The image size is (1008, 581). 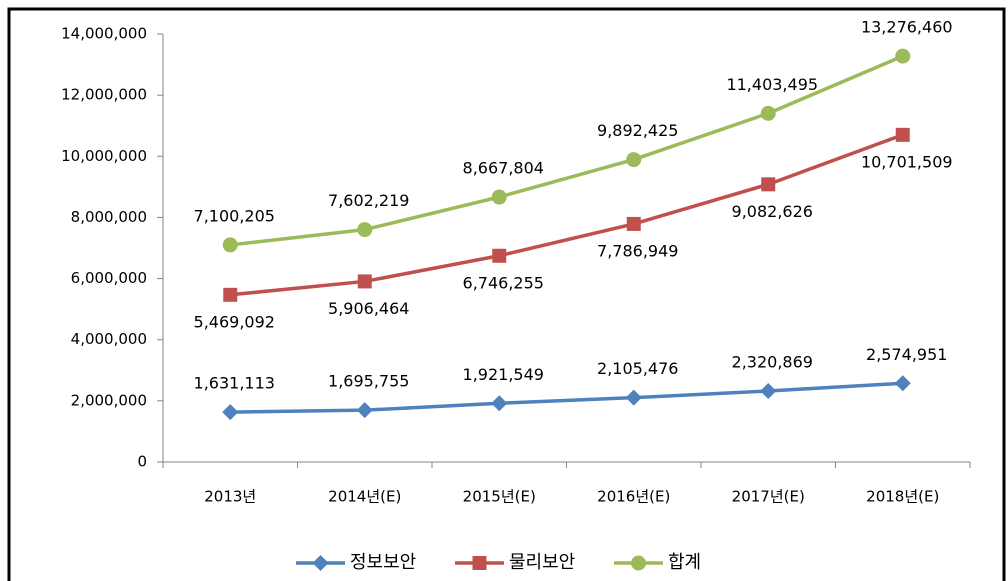 I want to click on value-label: 2,105,476, so click(x=637, y=368).